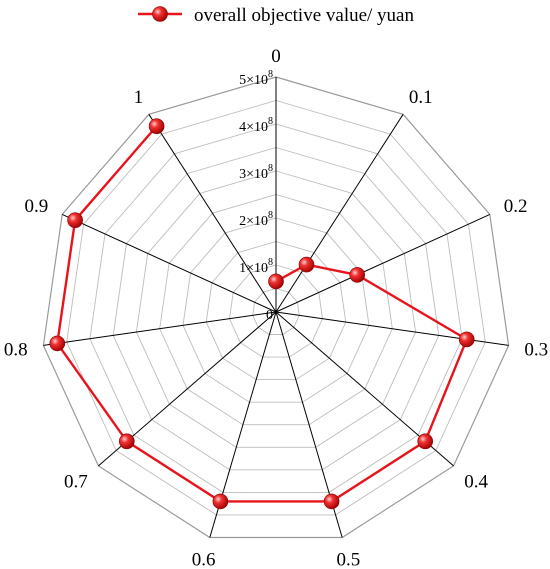 The width and height of the screenshot is (550, 569). I want to click on legend: overall objective value/ yuan, so click(276, 15).